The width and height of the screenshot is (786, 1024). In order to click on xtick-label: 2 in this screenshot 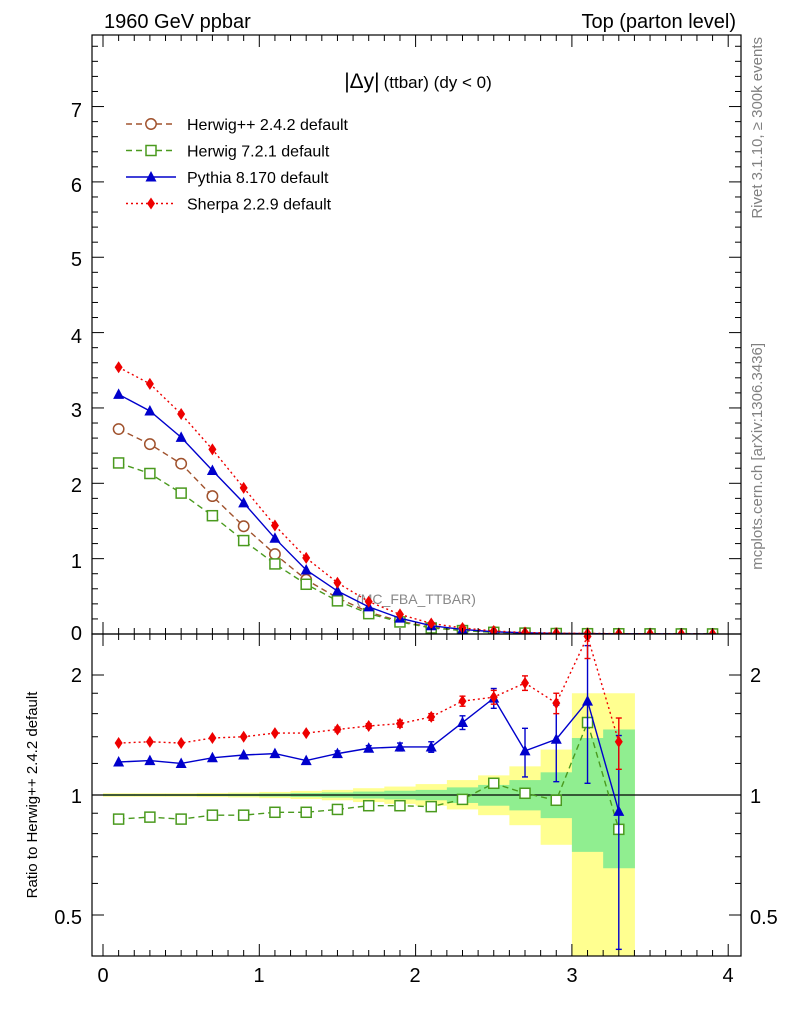, I will do `click(414, 976)`.